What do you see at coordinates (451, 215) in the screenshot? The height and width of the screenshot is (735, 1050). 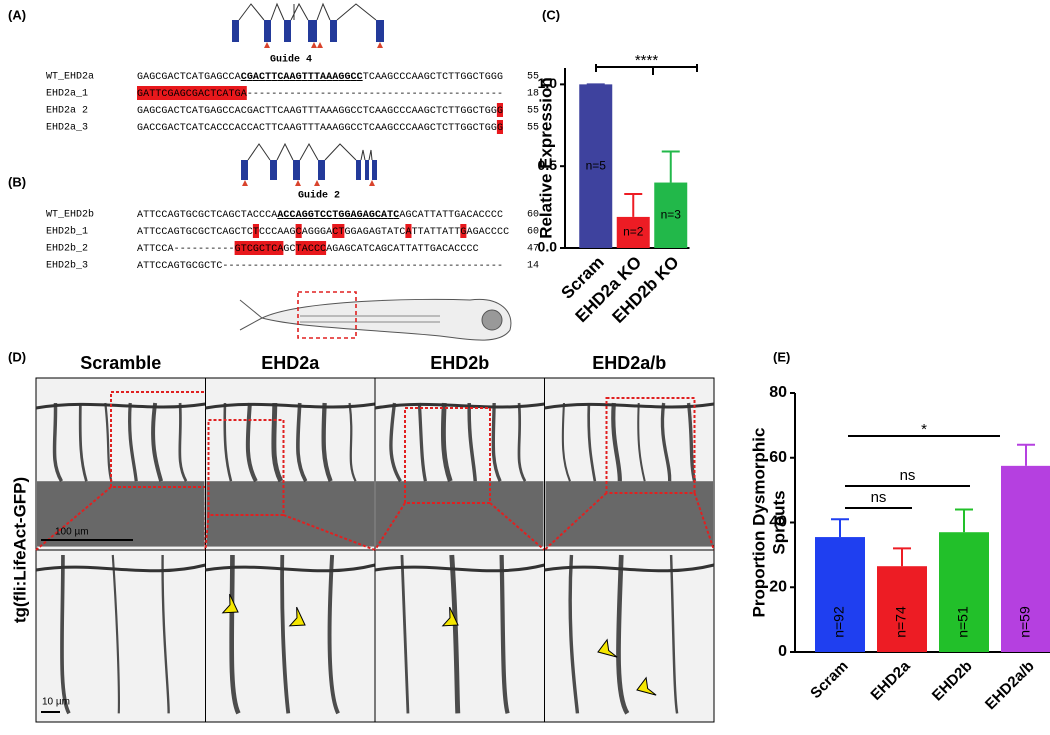 I see `sequence-part: AGCATTATTGACACCCC` at bounding box center [451, 215].